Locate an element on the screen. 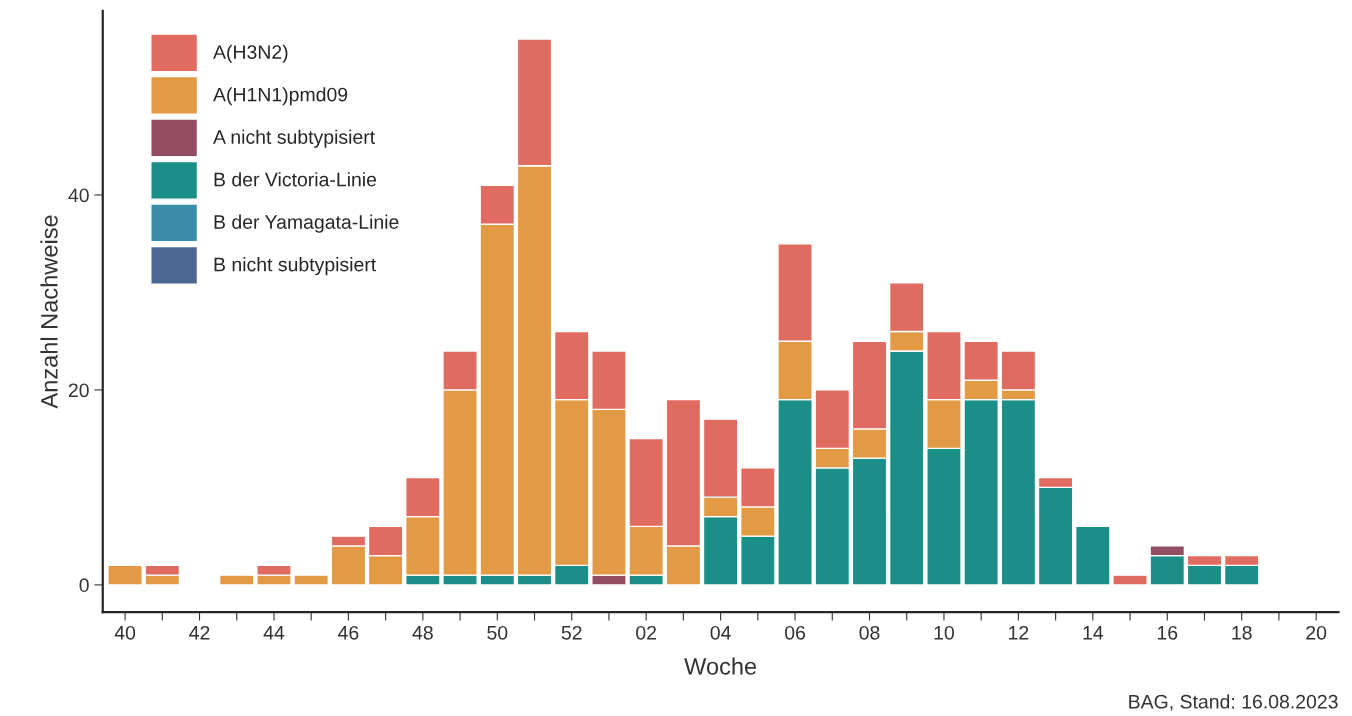 The width and height of the screenshot is (1352, 716). legend-label: A(H3N2) is located at coordinates (250, 53).